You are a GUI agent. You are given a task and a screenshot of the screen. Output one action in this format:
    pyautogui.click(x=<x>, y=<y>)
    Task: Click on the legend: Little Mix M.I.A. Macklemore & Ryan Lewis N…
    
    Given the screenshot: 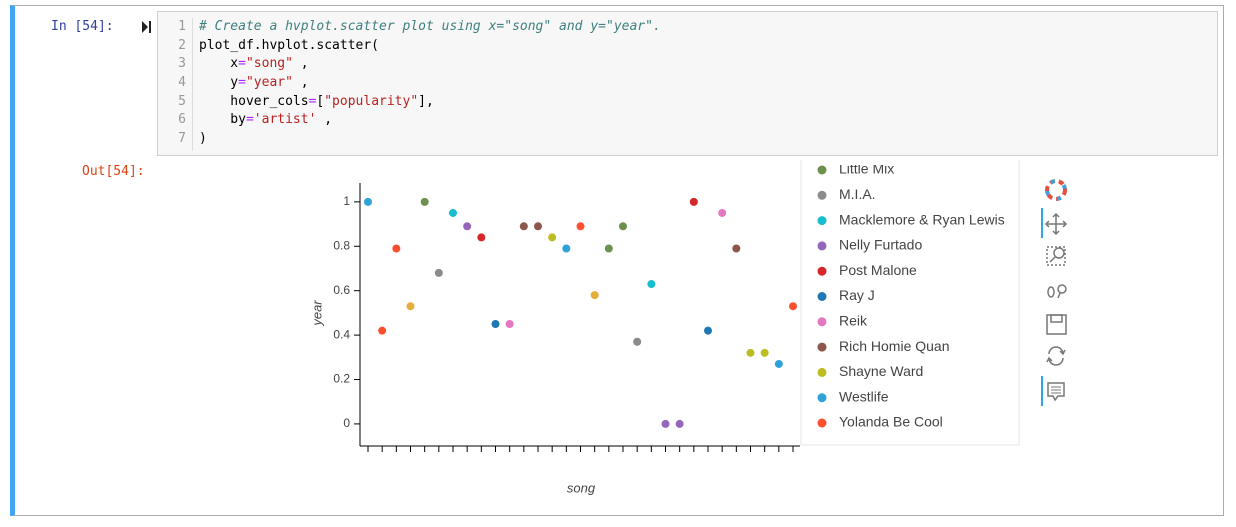 What is the action you would take?
    pyautogui.click(x=911, y=295)
    